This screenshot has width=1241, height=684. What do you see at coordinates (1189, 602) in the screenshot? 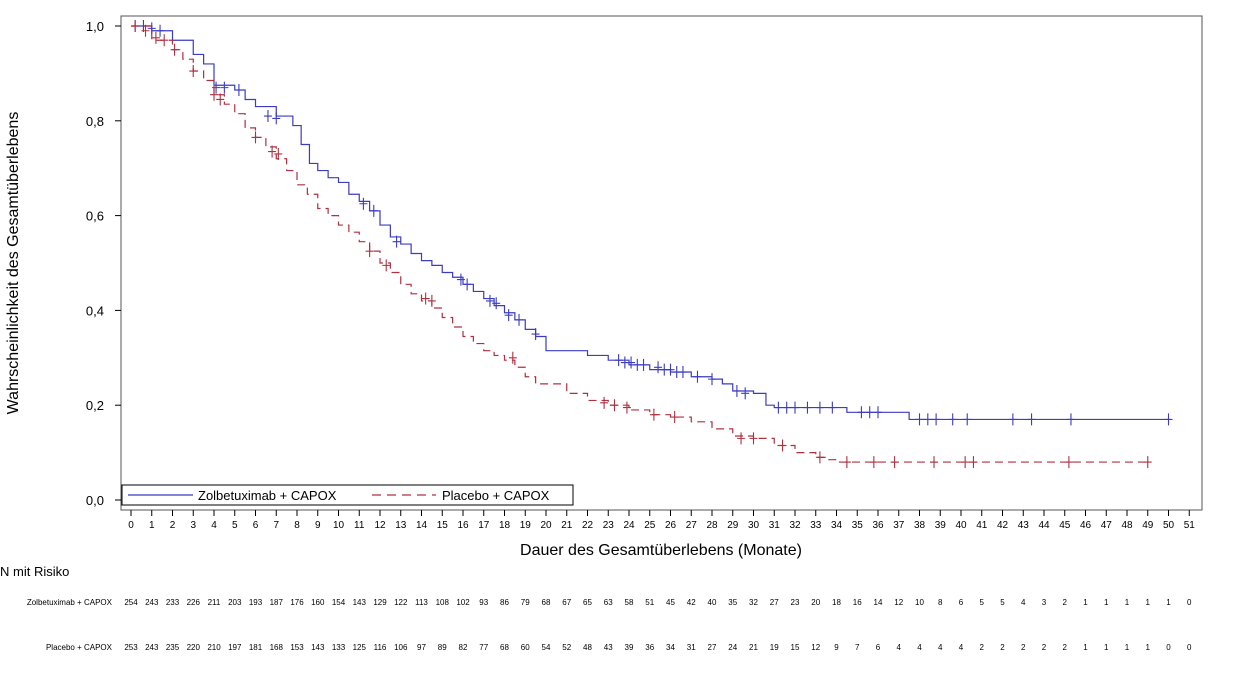
I see `risk-count: 0` at bounding box center [1189, 602].